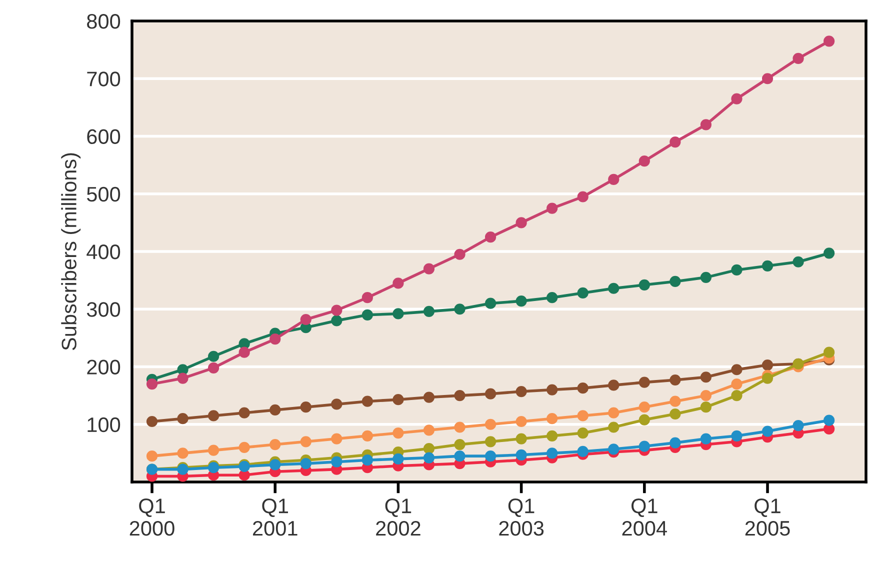 Image resolution: width=872 pixels, height=573 pixels. I want to click on x-tick-label: Q1 2000, so click(152, 517).